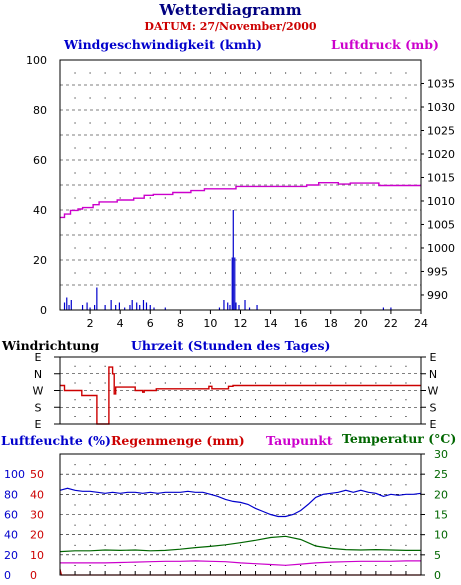  Describe the element at coordinates (441, 515) in the screenshot. I see `temperature-tick-label: 15` at that location.